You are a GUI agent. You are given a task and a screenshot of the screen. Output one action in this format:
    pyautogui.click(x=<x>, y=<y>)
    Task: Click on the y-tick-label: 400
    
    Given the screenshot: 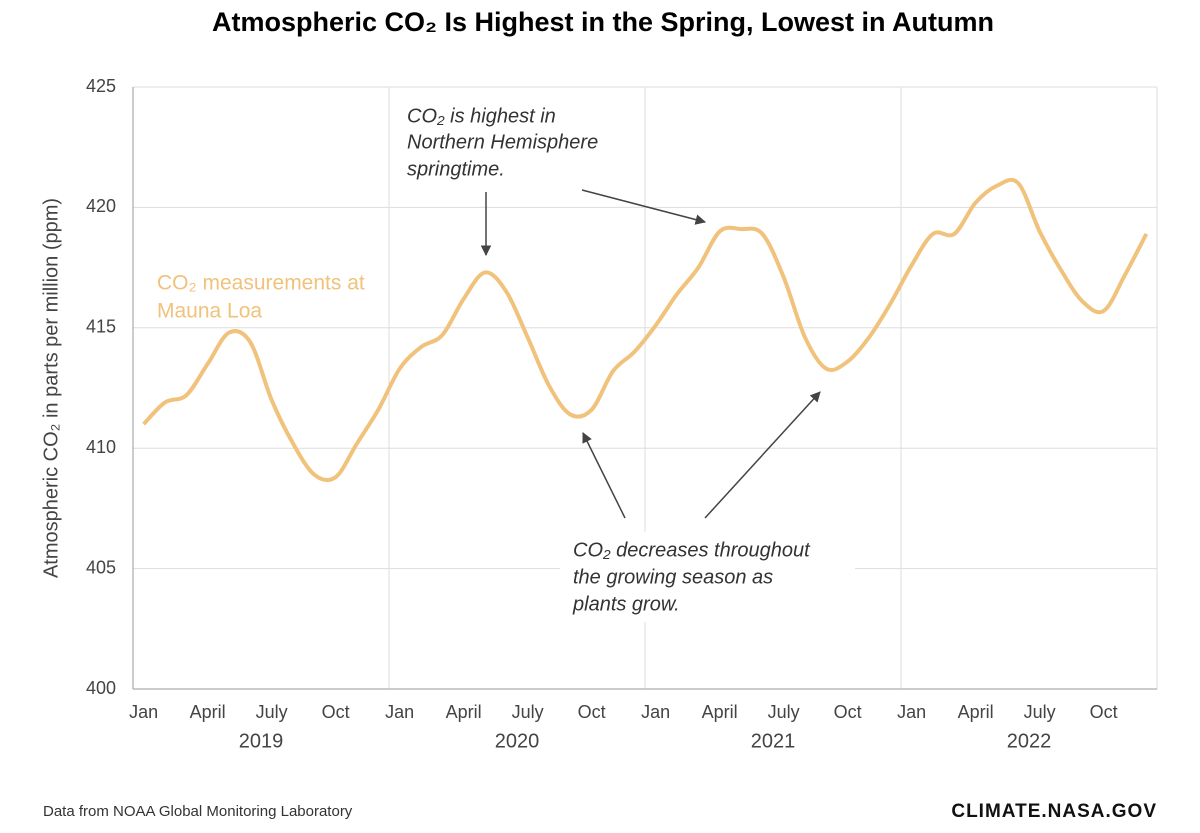 What is the action you would take?
    pyautogui.click(x=101, y=688)
    